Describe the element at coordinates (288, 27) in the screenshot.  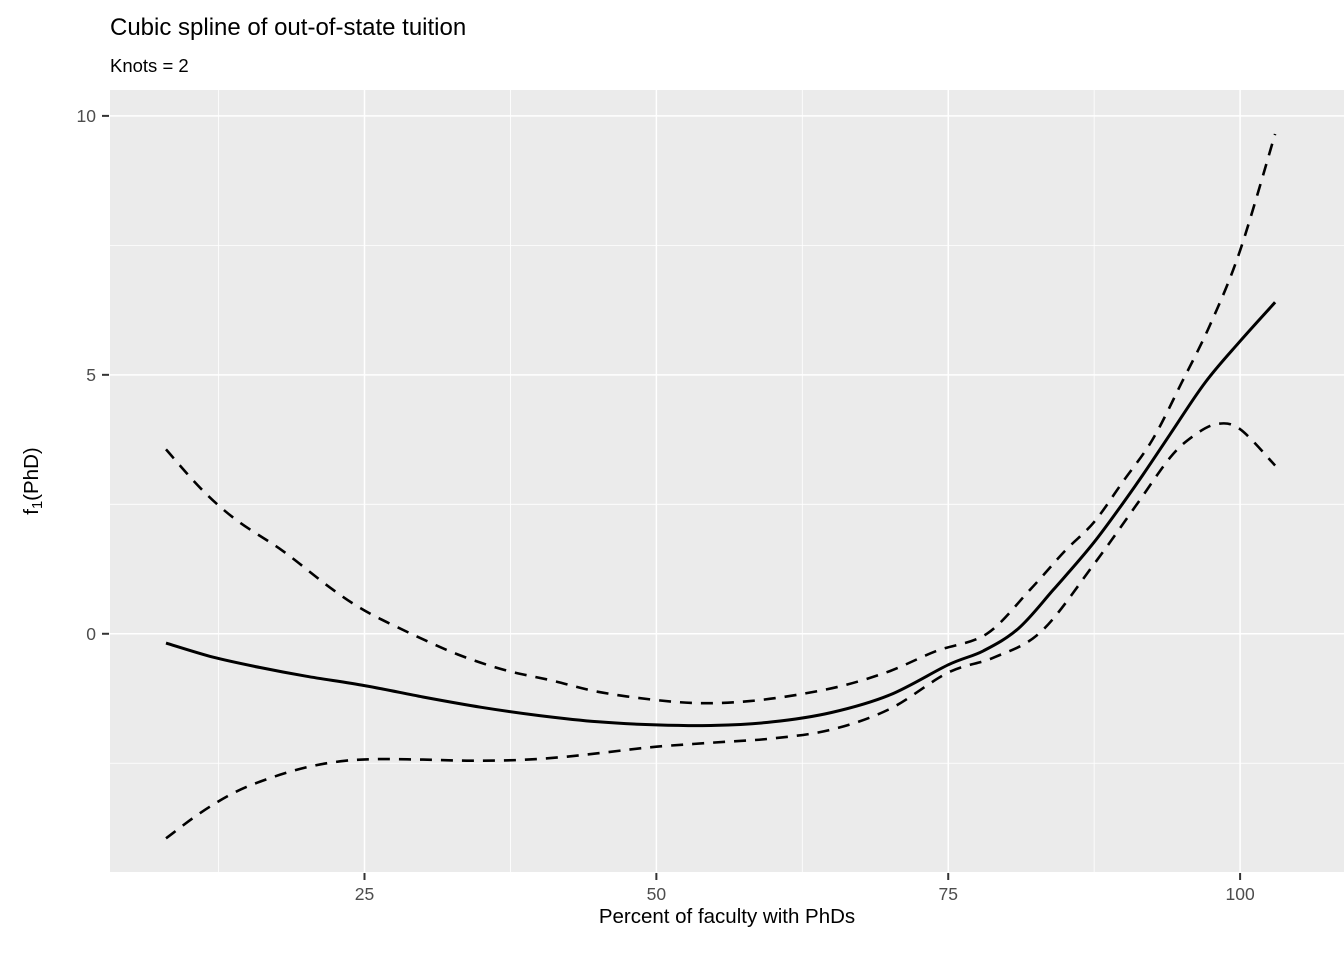
I see `plot-title: Cubic spline of out-of-state tuition` at that location.